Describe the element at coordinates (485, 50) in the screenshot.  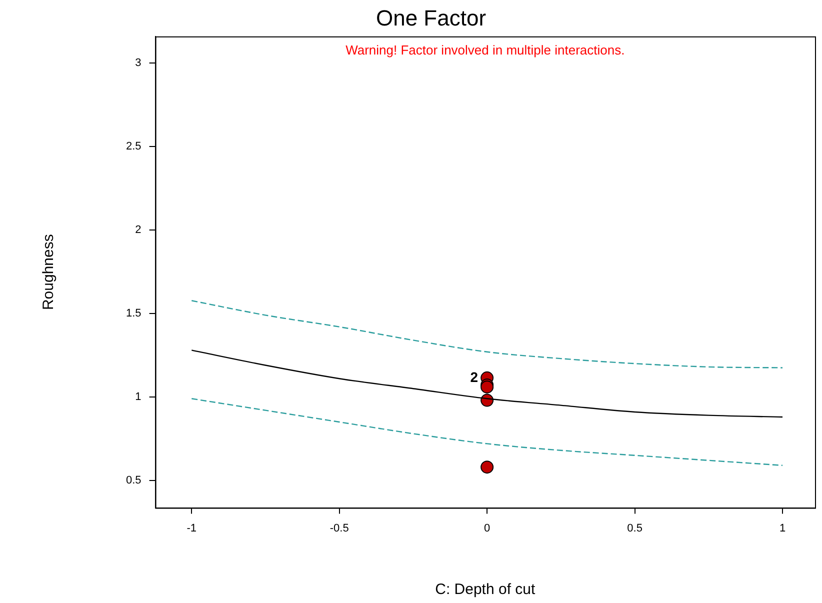
I see `annotation: Warning! Factor involved in multiple interactions.` at that location.